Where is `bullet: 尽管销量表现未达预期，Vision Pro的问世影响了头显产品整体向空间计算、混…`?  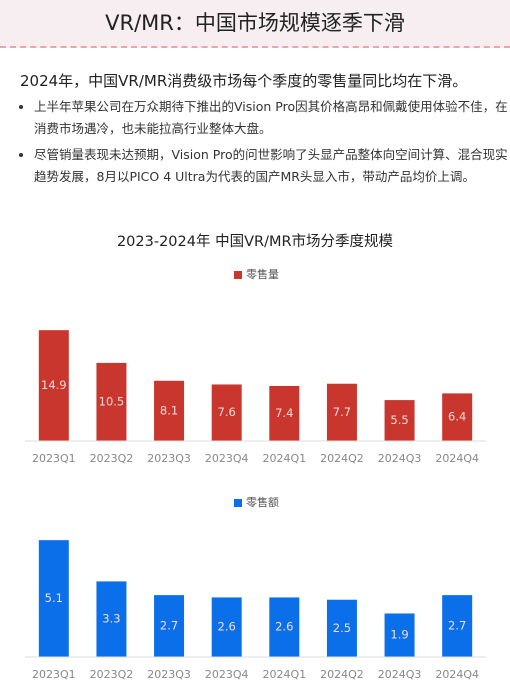
bullet: 尽管销量表现未达预期，Vision Pro的问世影响了头显产品整体向空间计算、混… is located at coordinates (272, 166).